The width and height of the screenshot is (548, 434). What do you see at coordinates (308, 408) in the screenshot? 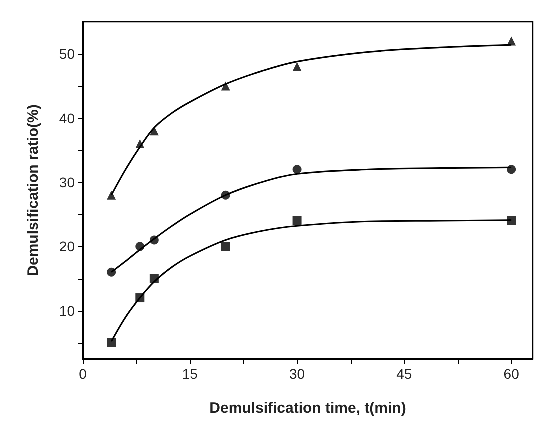
I see `x-axis-title: Demulsification time, t(min)` at bounding box center [308, 408].